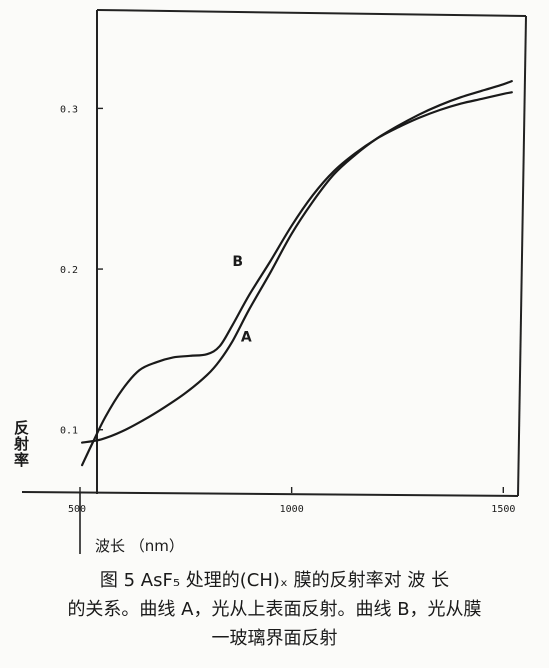  What do you see at coordinates (69, 270) in the screenshot?
I see `y-tick-label: 0.2` at bounding box center [69, 270].